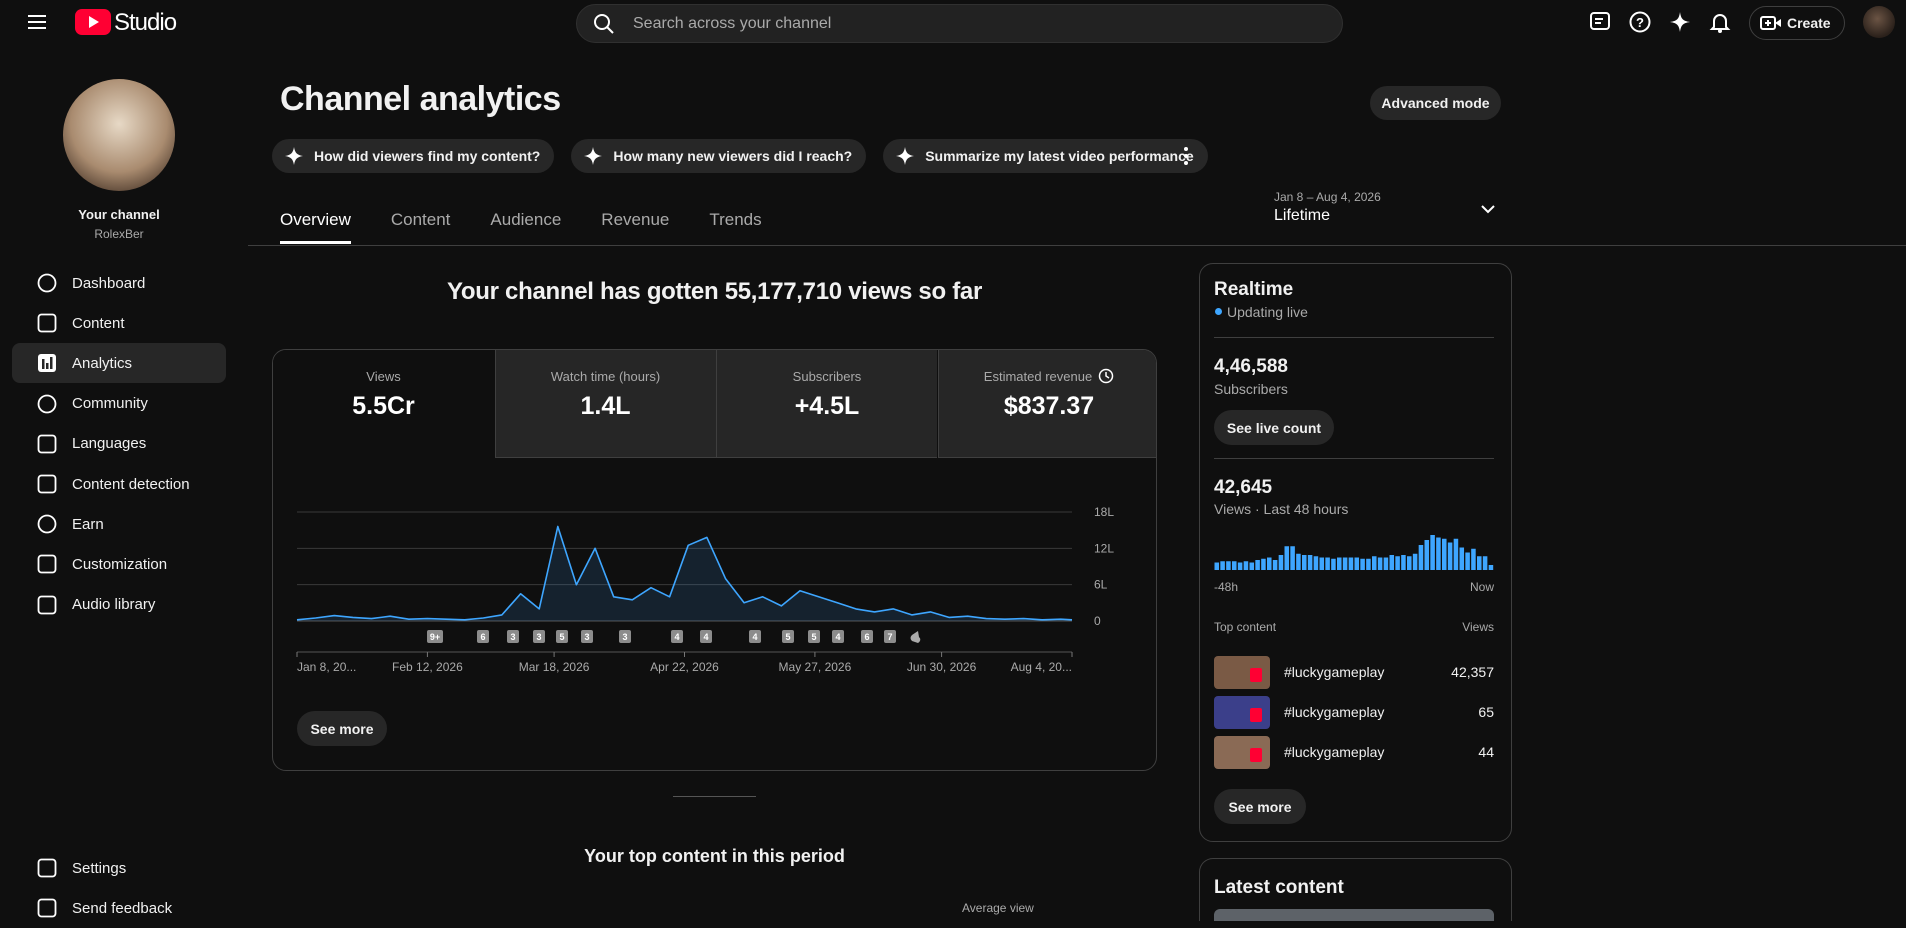 The height and width of the screenshot is (928, 1906). I want to click on notifications-icon, so click(1720, 22).